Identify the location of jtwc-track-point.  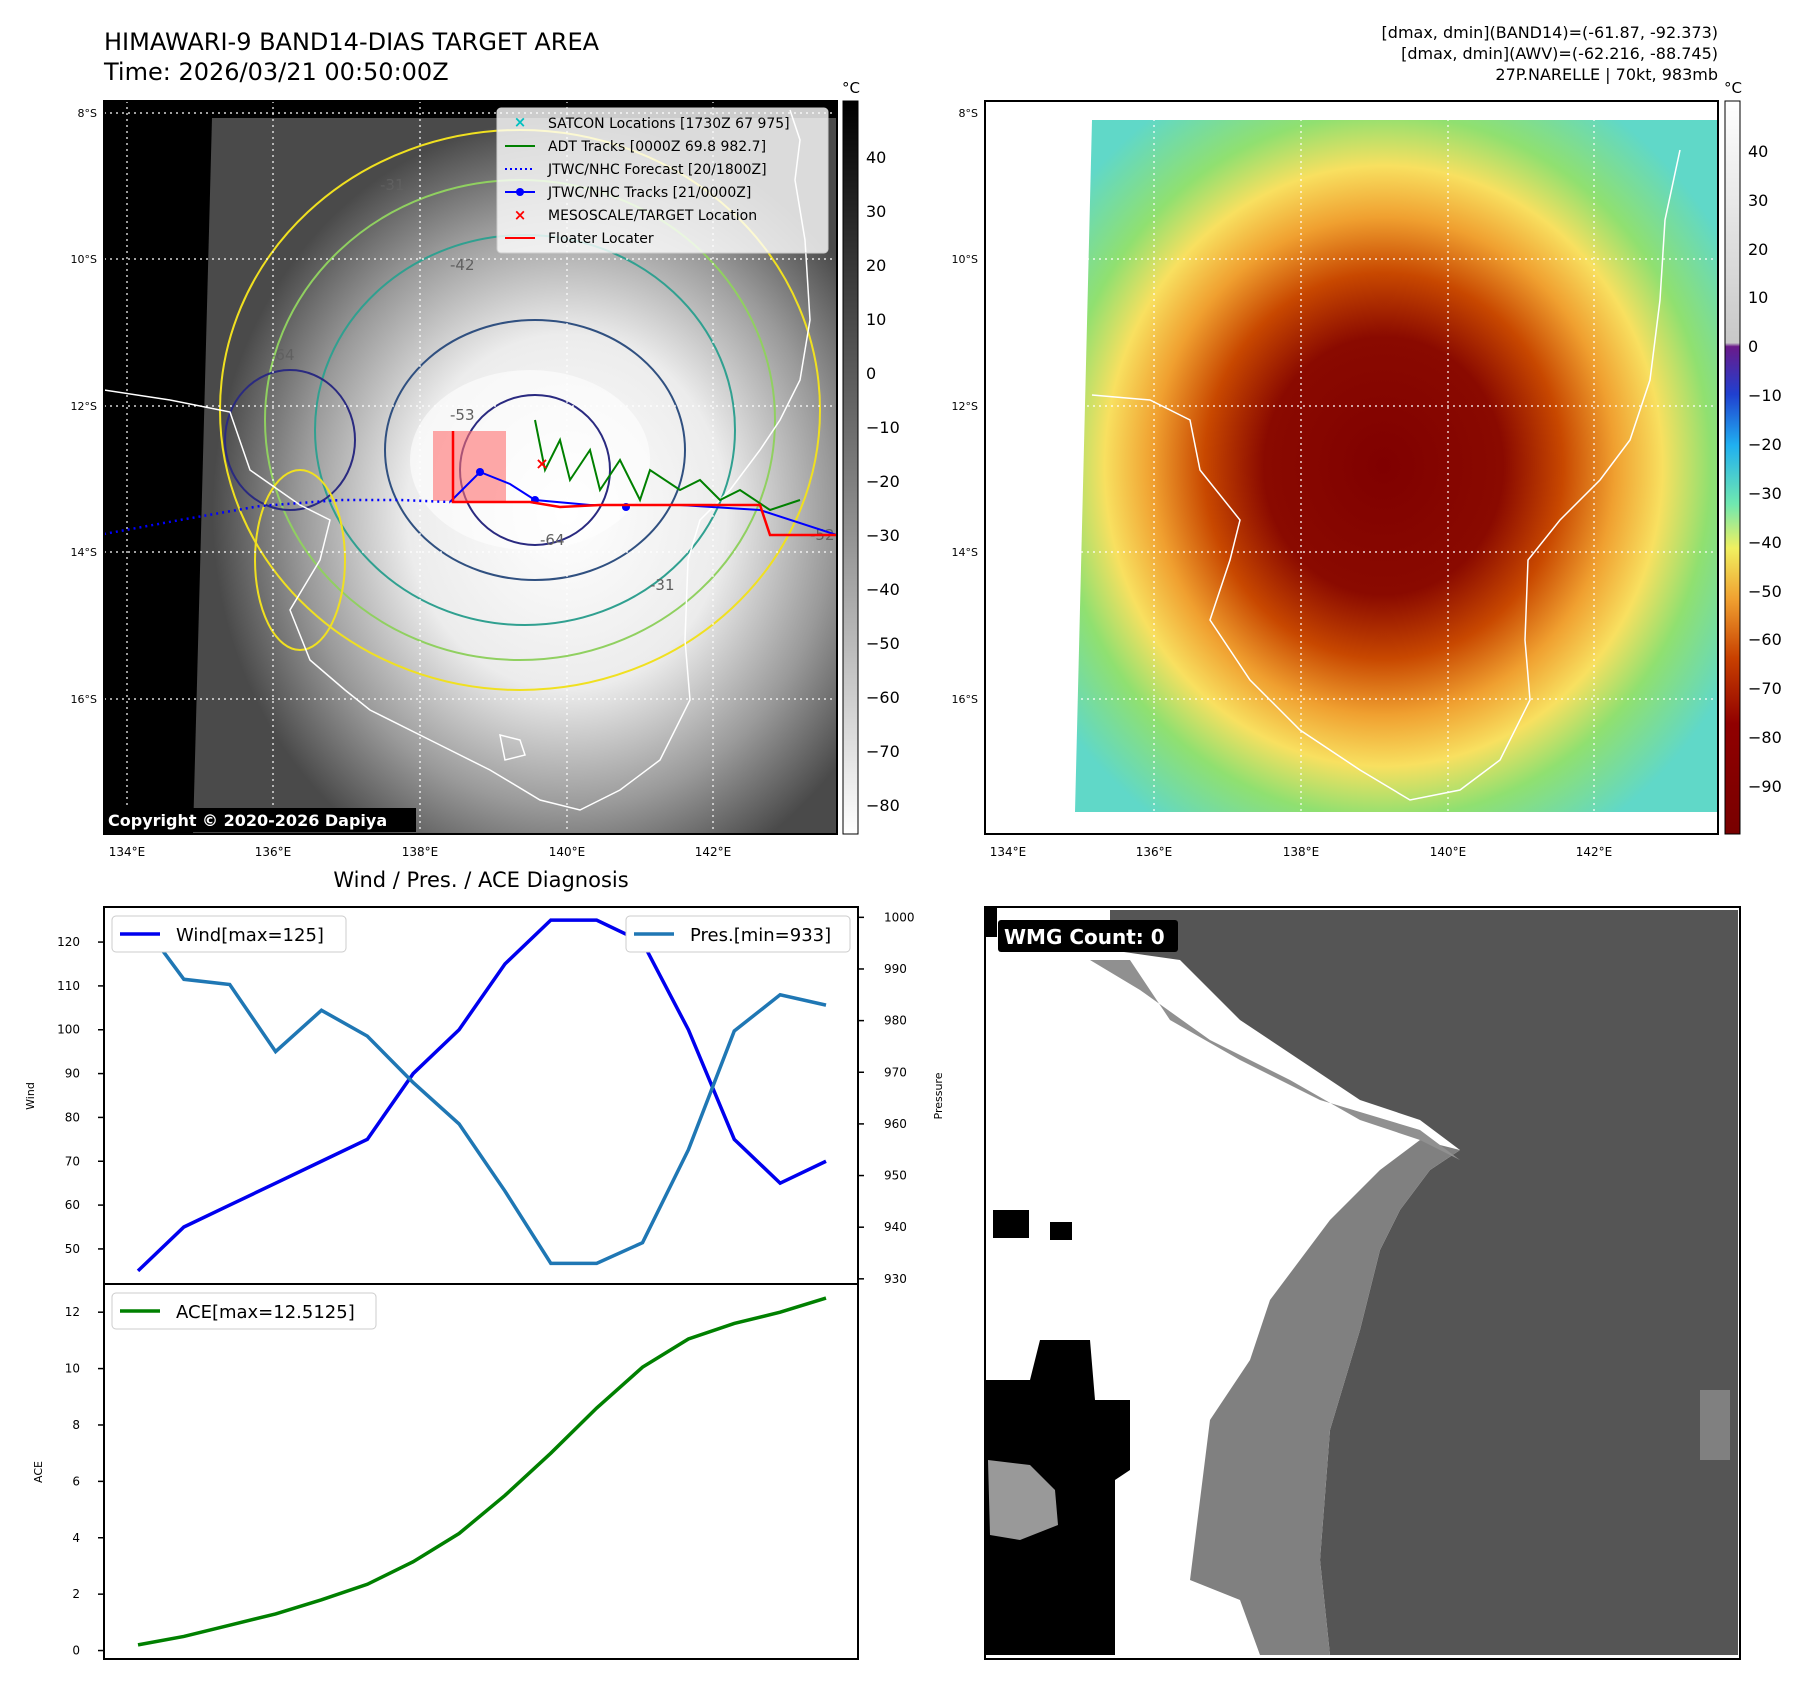
(480, 472).